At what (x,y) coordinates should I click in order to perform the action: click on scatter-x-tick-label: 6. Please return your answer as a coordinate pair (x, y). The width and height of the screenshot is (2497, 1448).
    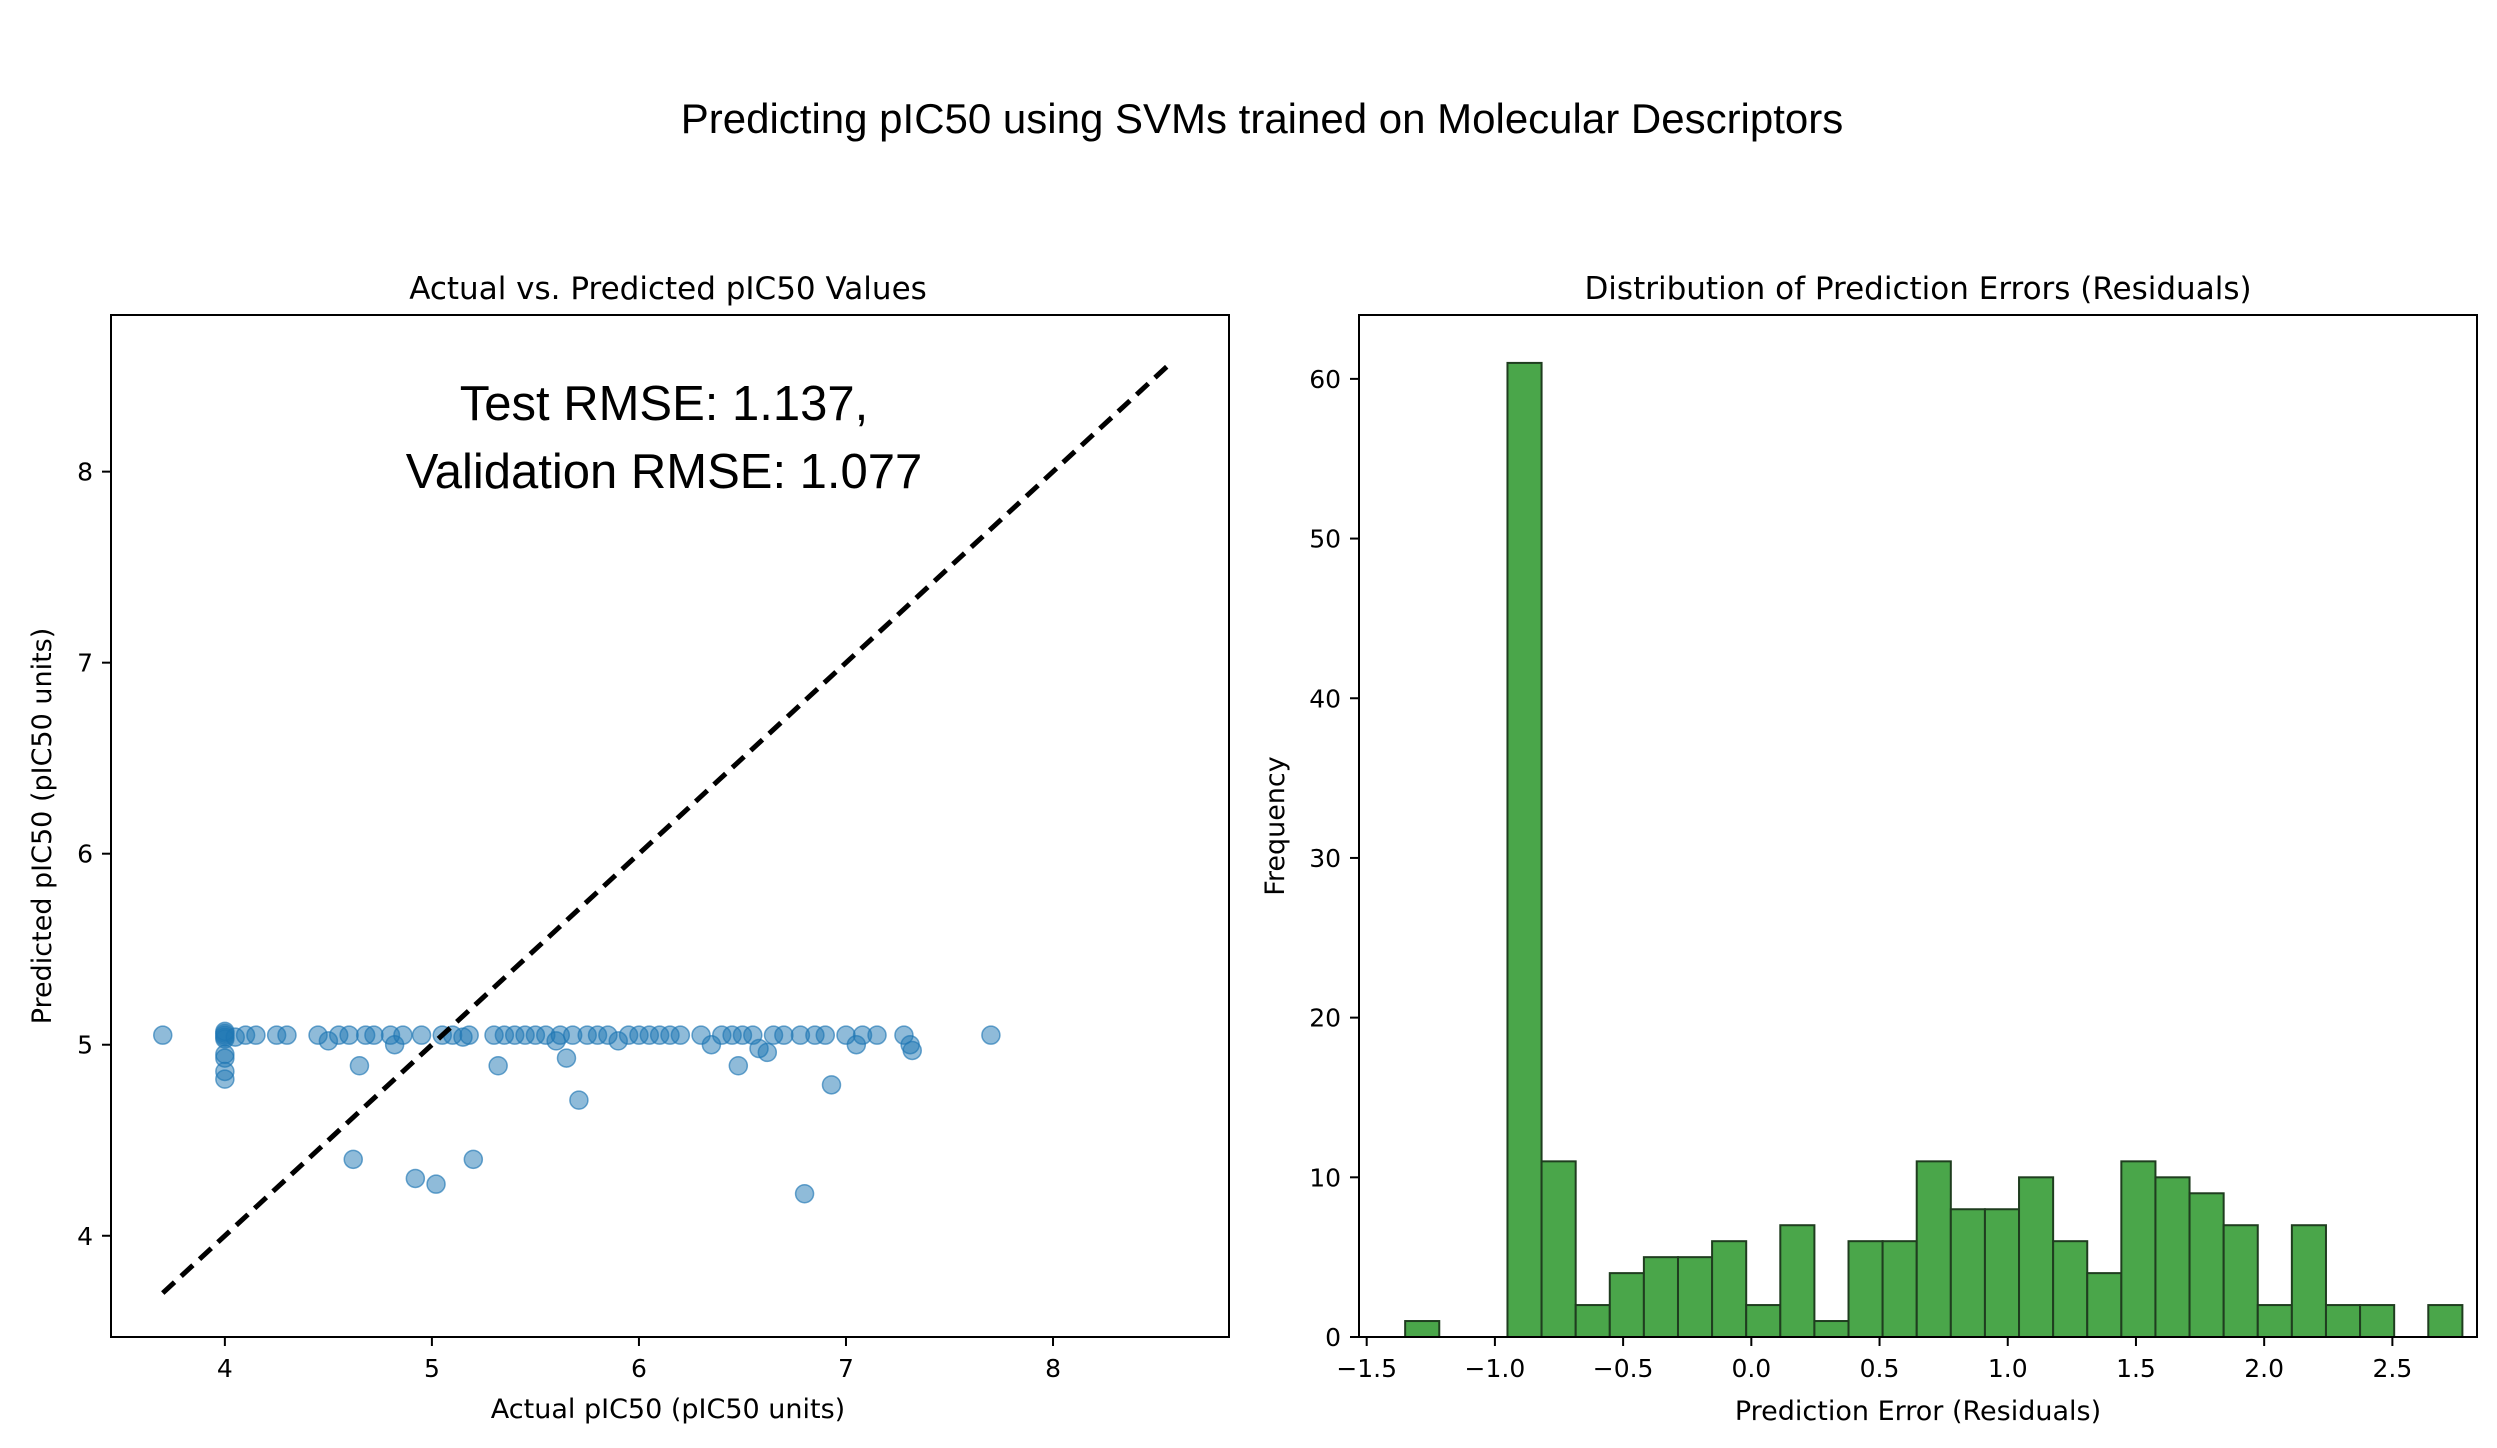
    Looking at the image, I should click on (639, 1368).